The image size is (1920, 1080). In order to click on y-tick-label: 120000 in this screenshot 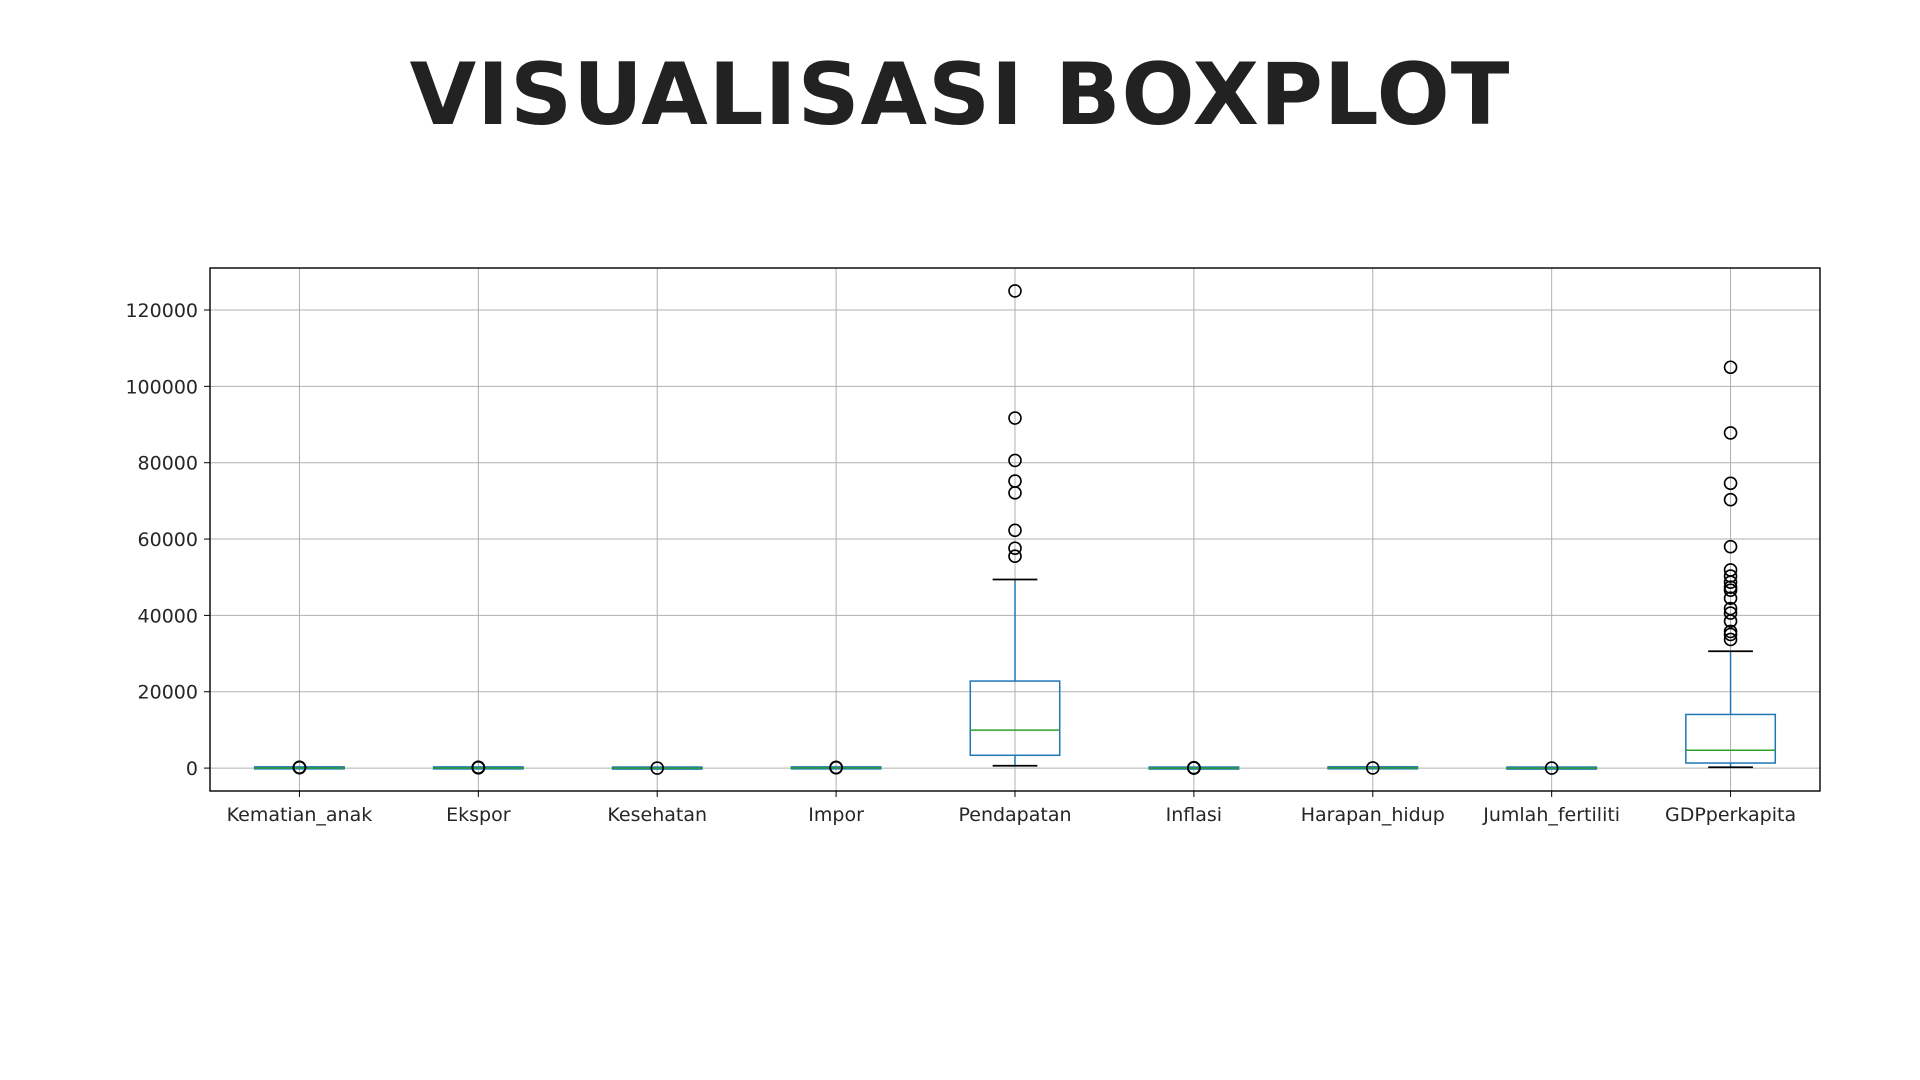, I will do `click(161, 311)`.